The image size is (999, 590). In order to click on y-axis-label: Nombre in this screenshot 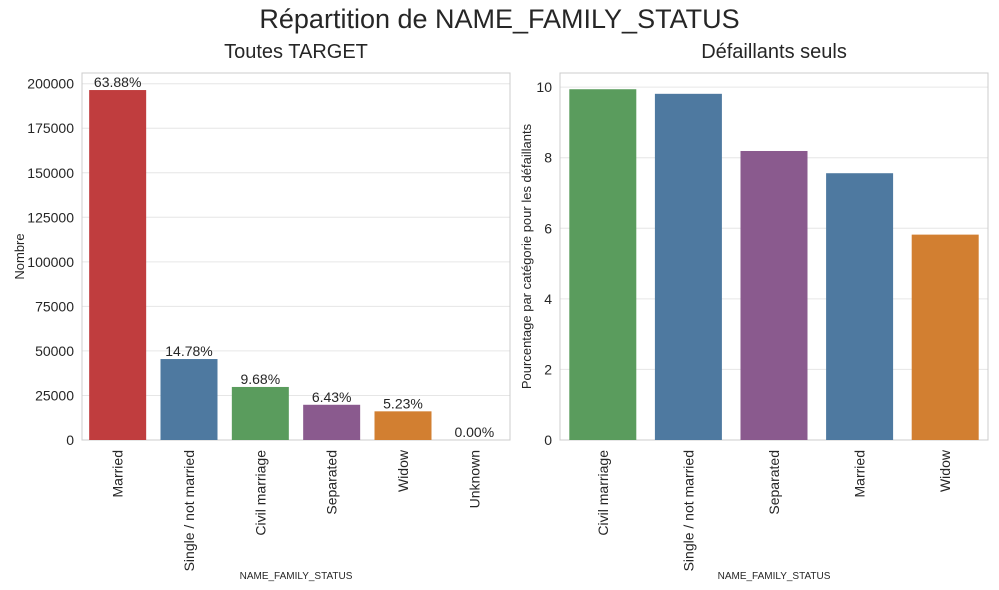, I will do `click(19, 256)`.